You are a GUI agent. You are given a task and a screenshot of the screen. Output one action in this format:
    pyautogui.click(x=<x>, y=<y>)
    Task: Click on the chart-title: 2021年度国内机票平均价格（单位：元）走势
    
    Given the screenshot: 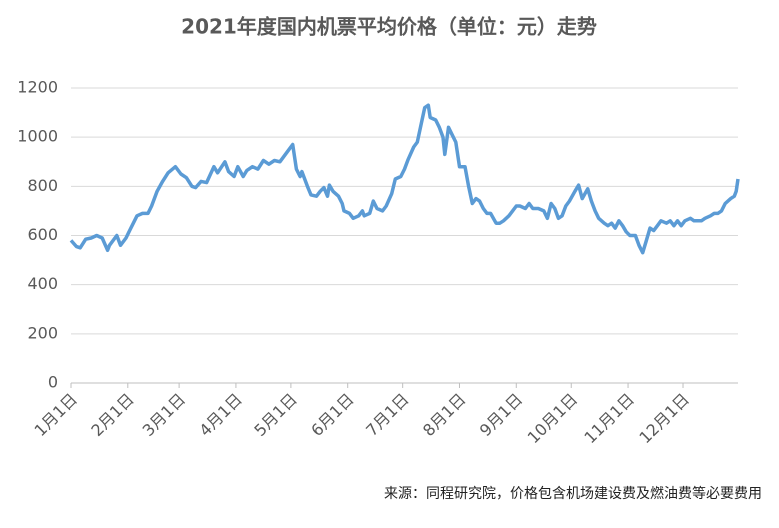 What is the action you would take?
    pyautogui.click(x=389, y=27)
    